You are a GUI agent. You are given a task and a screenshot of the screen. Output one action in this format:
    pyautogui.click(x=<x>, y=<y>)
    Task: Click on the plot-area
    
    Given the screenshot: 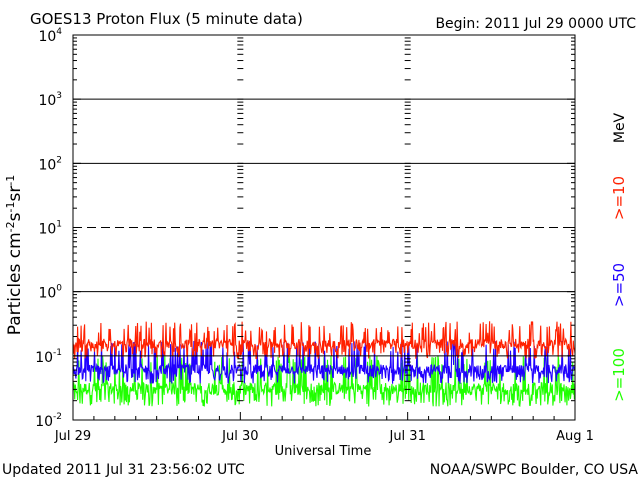 What is the action you would take?
    pyautogui.click(x=324, y=364)
    